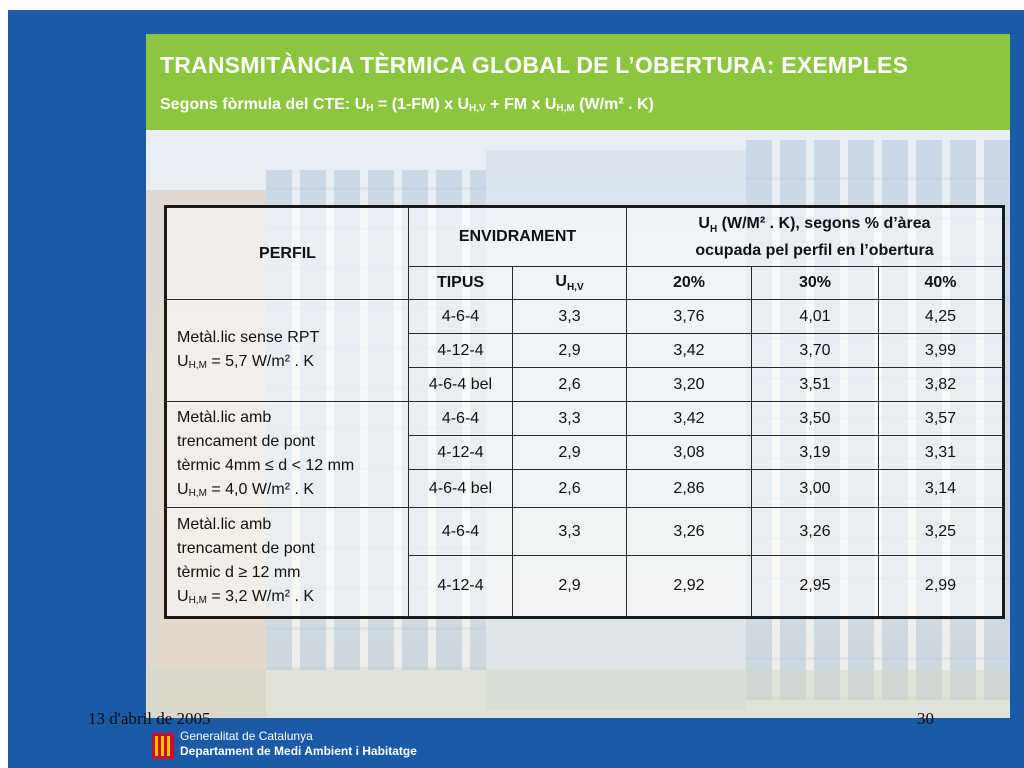  What do you see at coordinates (517, 236) in the screenshot?
I see `header-envidrament: ENVIDRAMENT` at bounding box center [517, 236].